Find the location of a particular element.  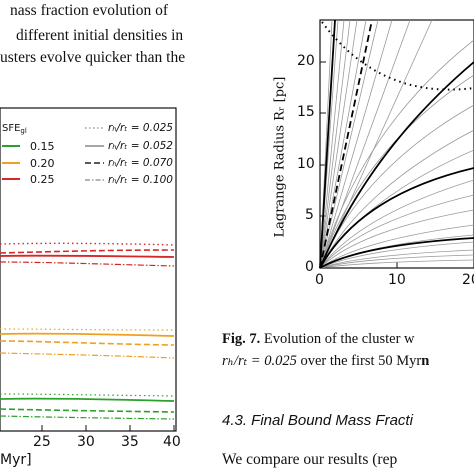

figure-caption-line-1: Fig. 7. Evolution of the cluster w is located at coordinates (318, 339).